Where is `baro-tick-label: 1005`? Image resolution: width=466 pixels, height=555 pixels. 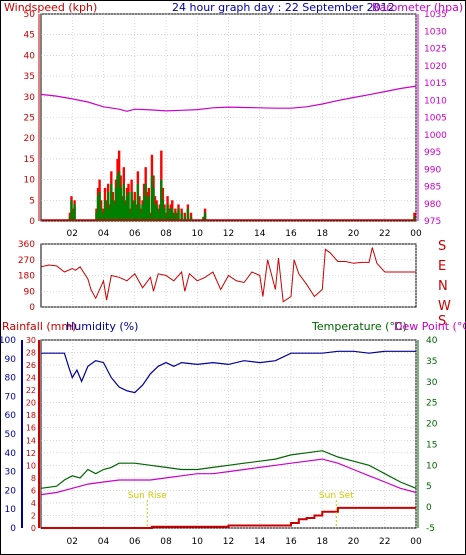
baro-tick-label: 1005 is located at coordinates (435, 119).